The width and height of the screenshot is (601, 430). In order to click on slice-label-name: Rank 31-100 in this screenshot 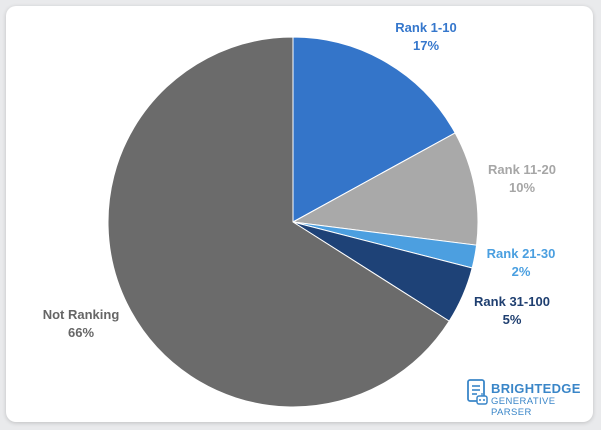, I will do `click(512, 301)`.